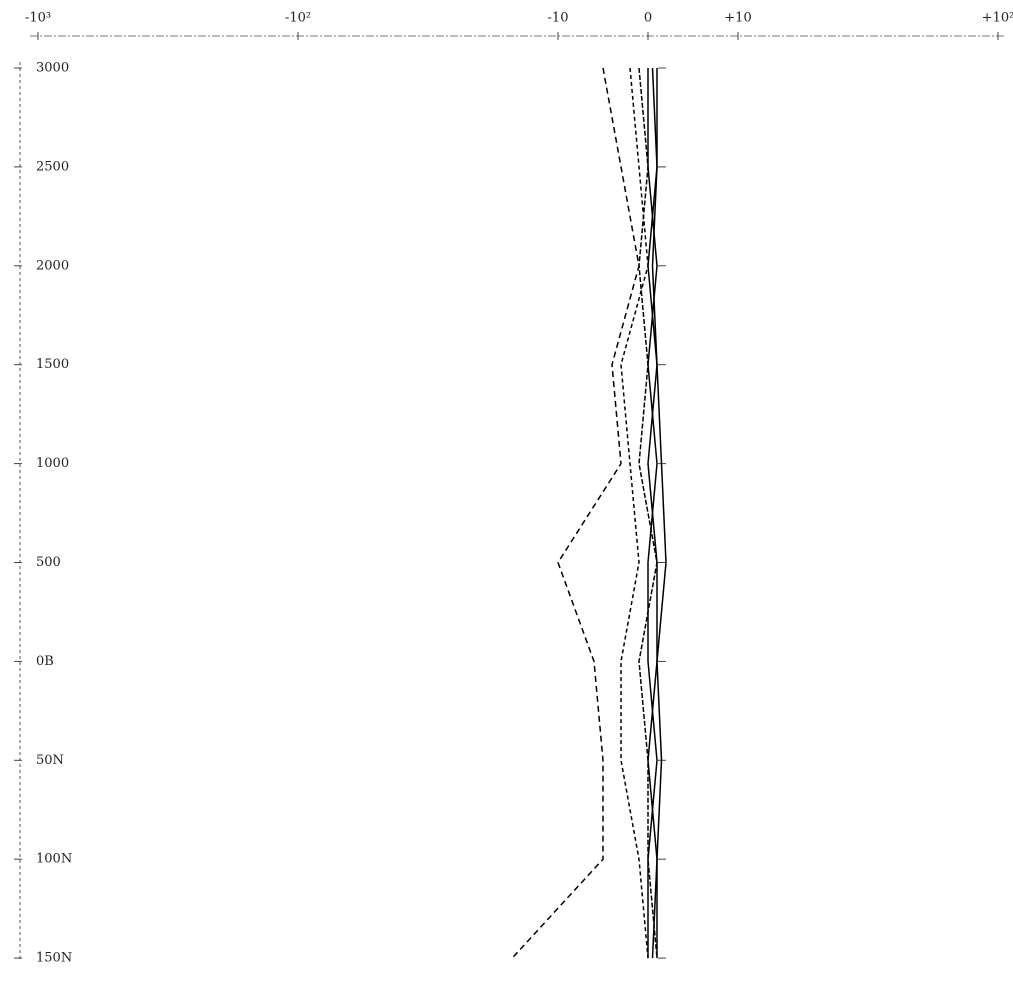  I want to click on x-tick-label: -10³, so click(38, 18).